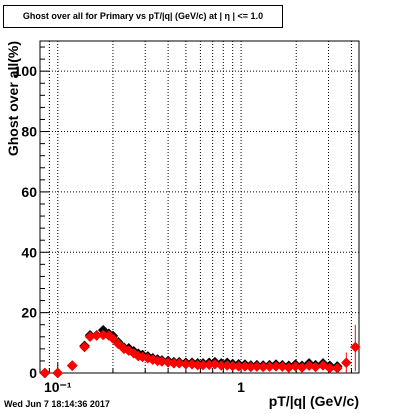  What do you see at coordinates (58, 387) in the screenshot?
I see `x-tick-label: 10⁻¹` at bounding box center [58, 387].